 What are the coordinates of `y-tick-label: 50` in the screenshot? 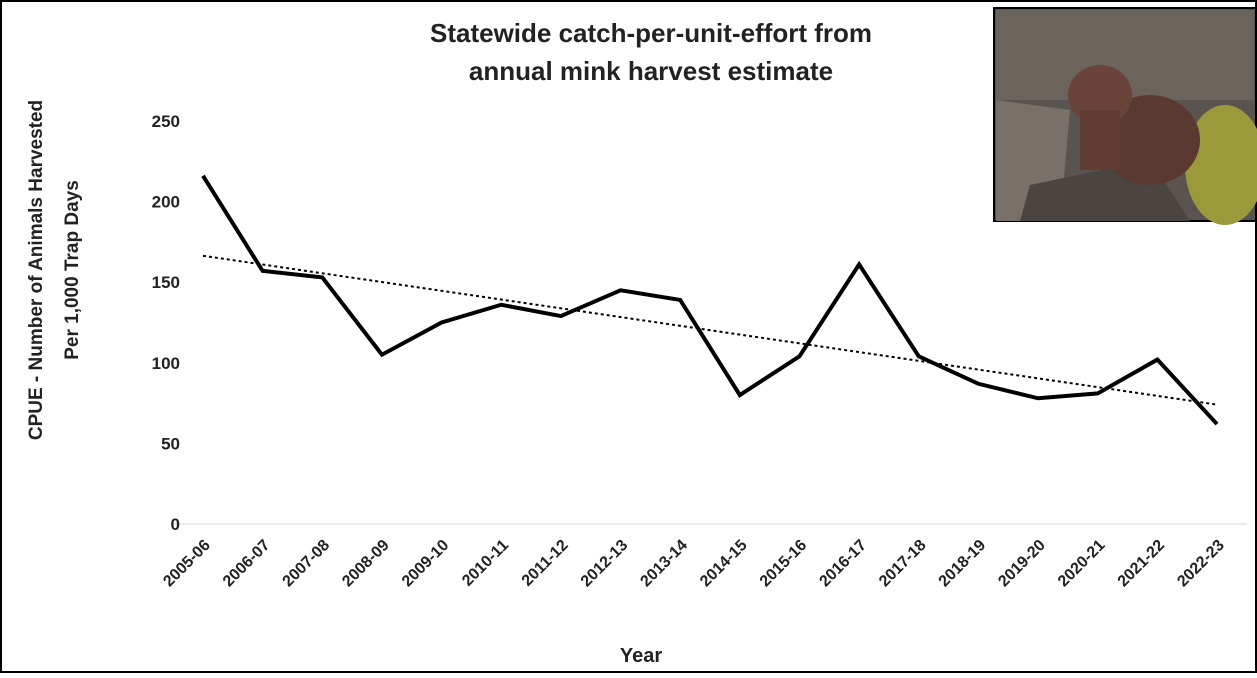 It's located at (170, 443).